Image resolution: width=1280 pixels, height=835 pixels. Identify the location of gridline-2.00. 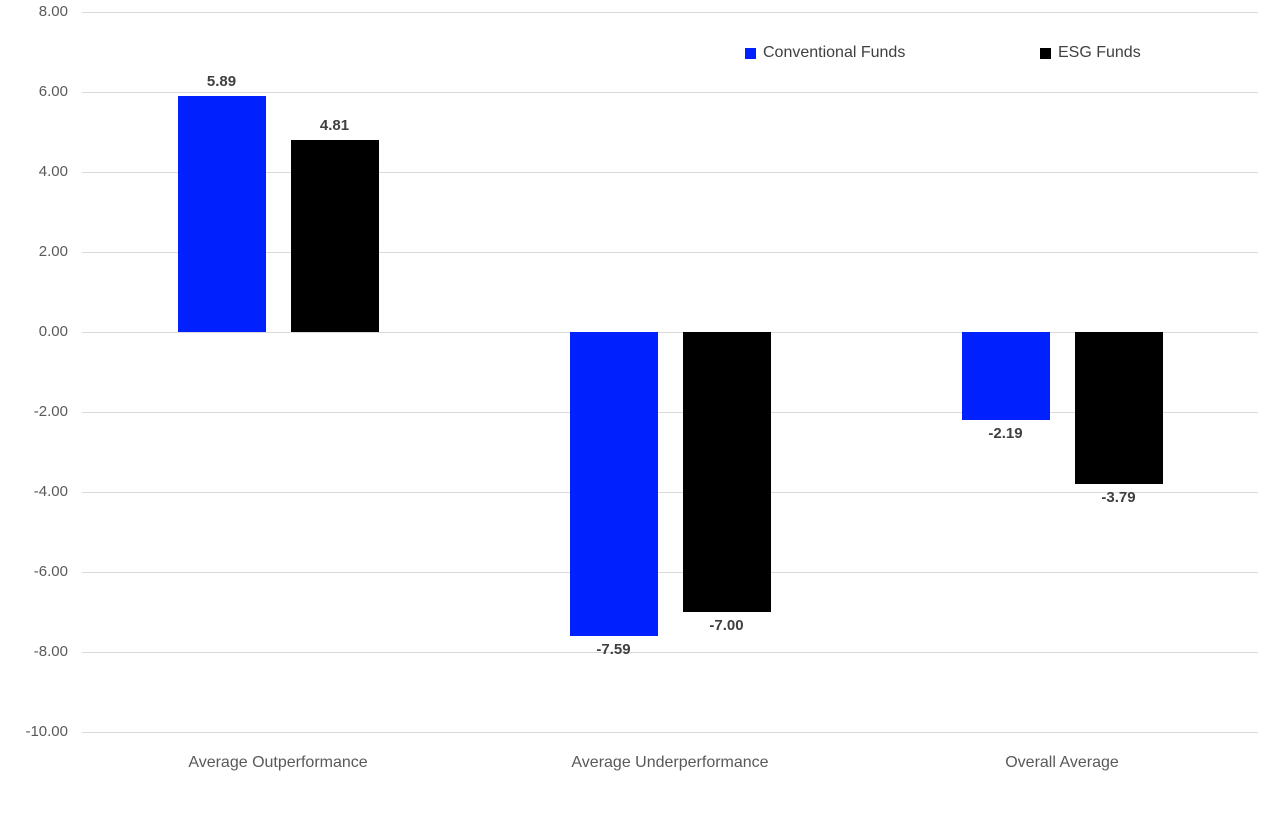
(670, 252).